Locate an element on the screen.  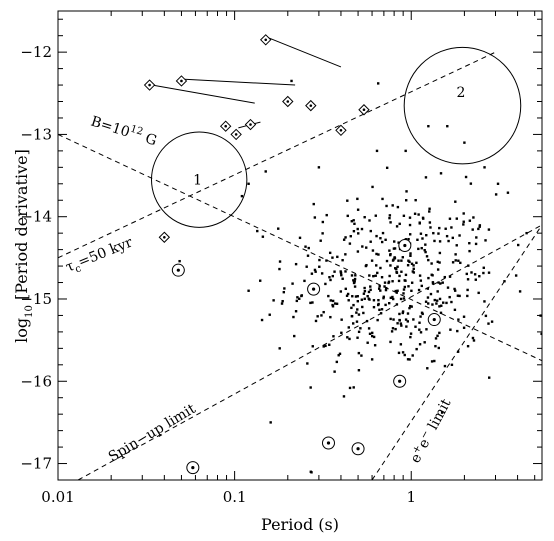
y-tick-label: −14 is located at coordinates (36, 217).